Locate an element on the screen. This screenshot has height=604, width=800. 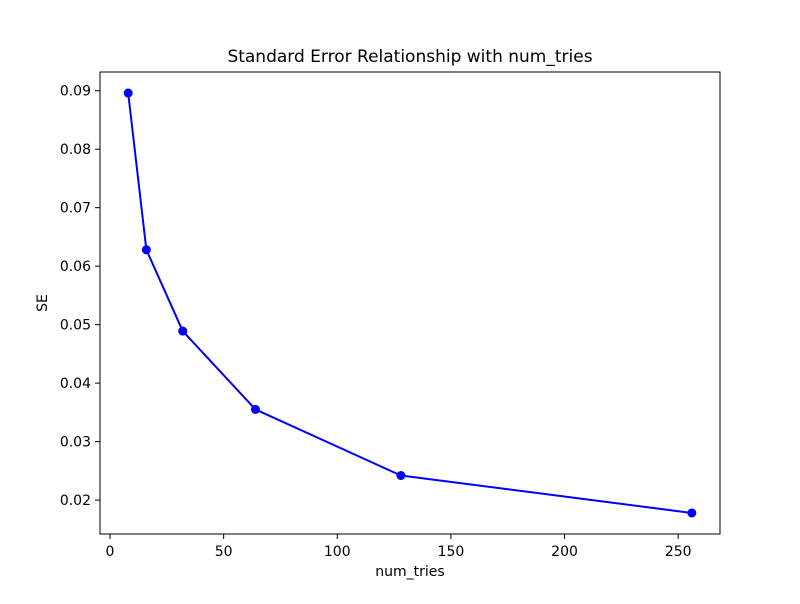
x-tick-label: 50 is located at coordinates (224, 552).